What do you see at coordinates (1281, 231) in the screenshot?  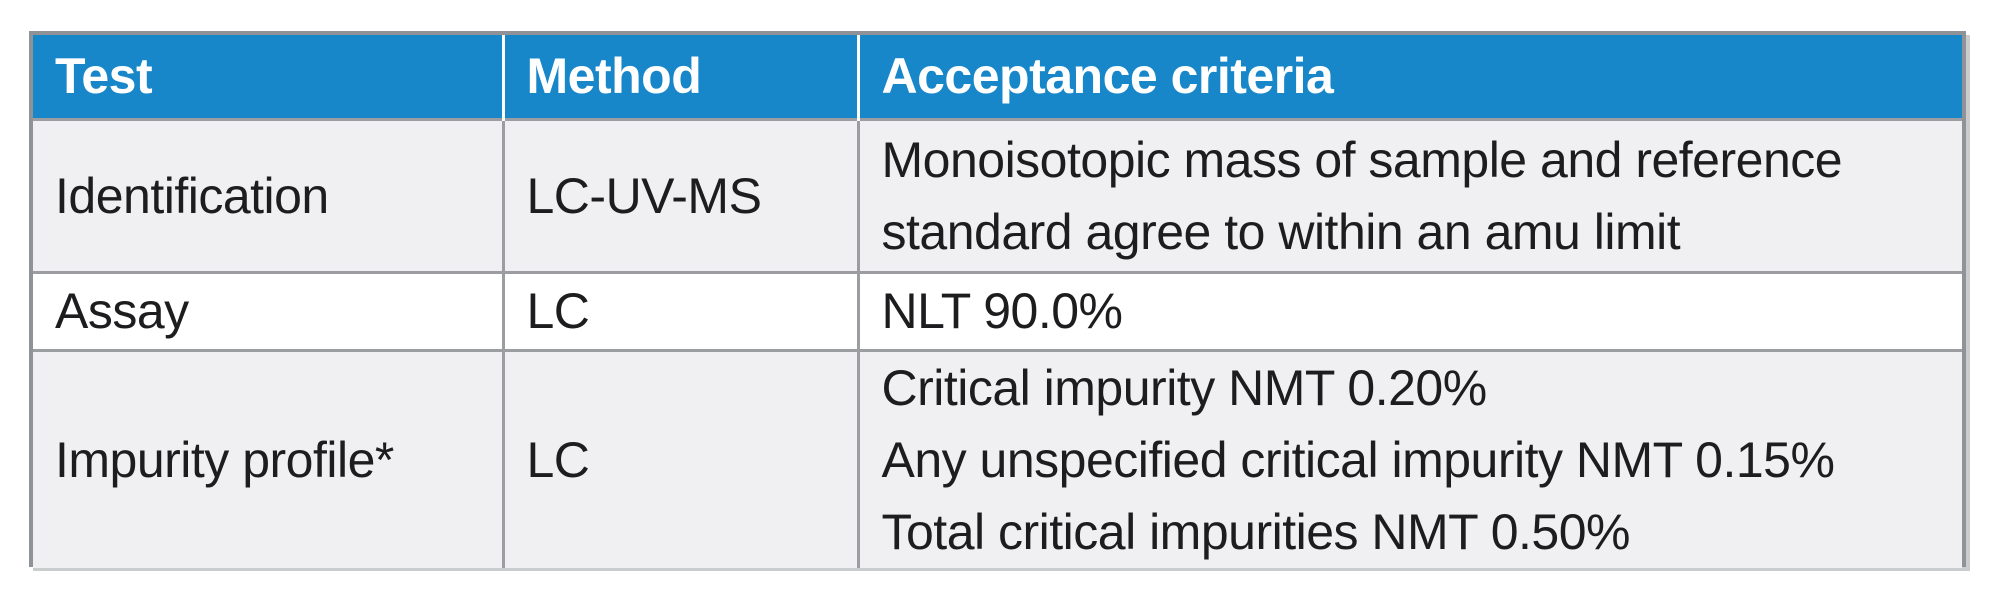 I see `criteria-line: standard agree to within an amu limit` at bounding box center [1281, 231].